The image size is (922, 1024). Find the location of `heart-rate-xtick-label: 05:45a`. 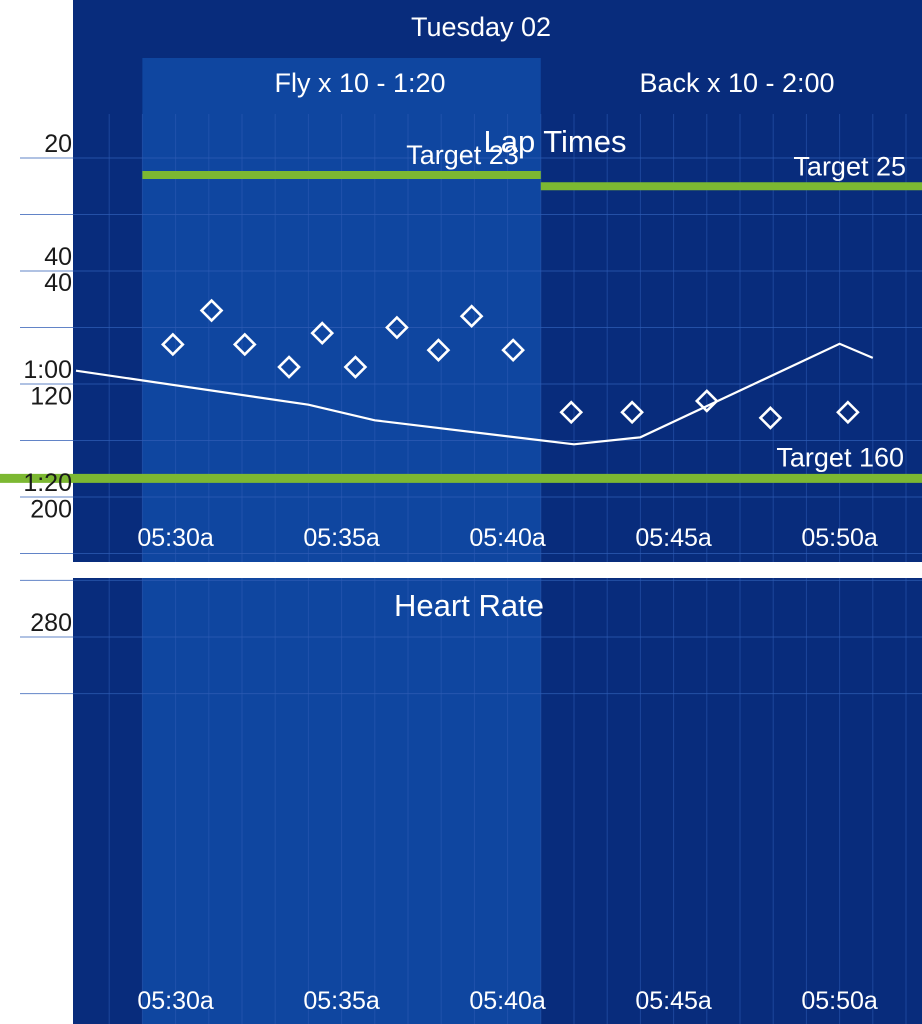

heart-rate-xtick-label: 05:45a is located at coordinates (673, 1001).